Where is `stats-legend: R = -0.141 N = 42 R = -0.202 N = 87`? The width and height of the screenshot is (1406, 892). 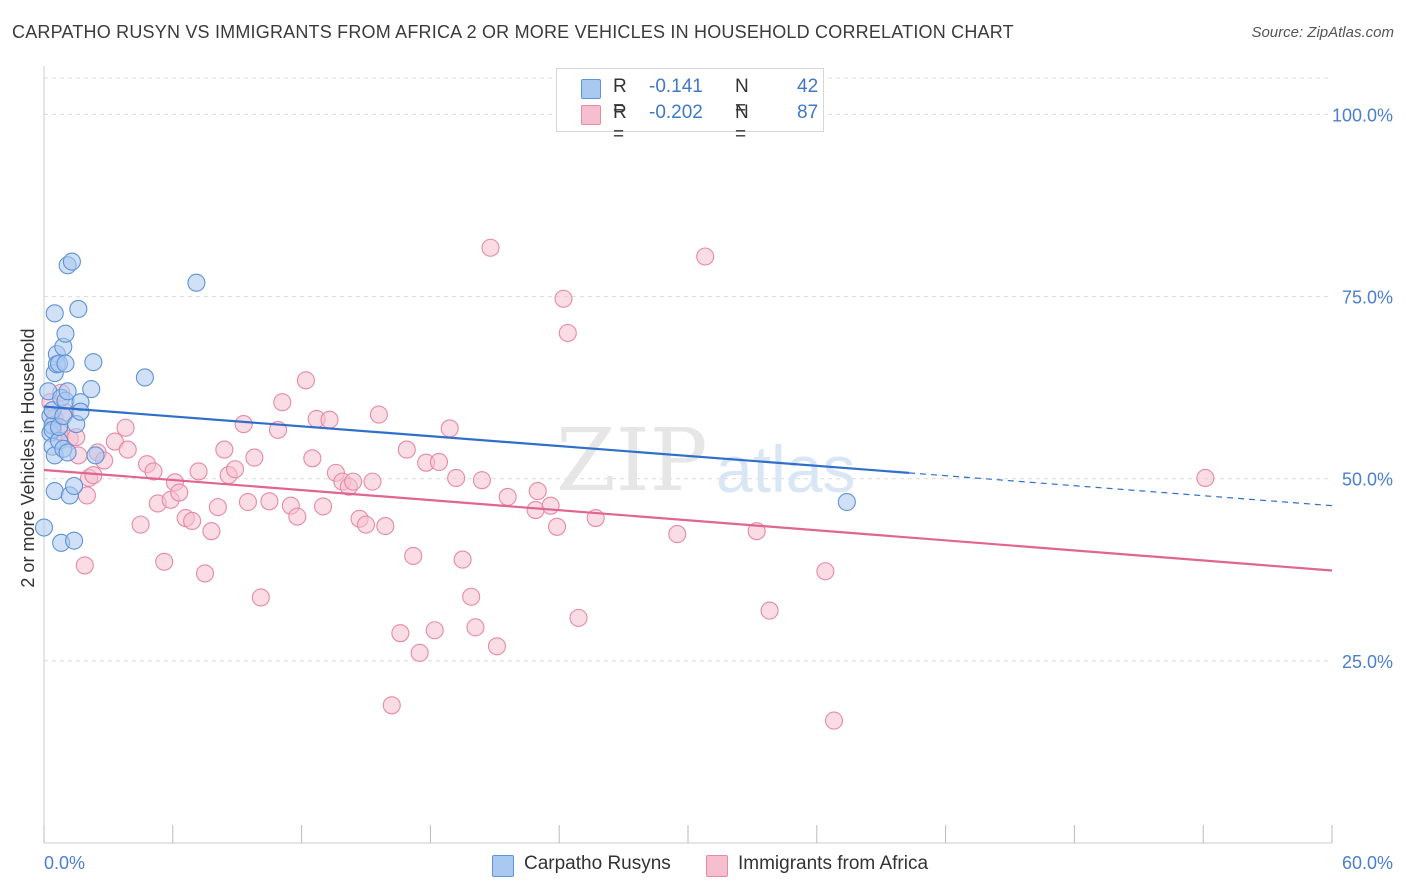
stats-legend: R = -0.141 N = 42 R = -0.202 N = 87 is located at coordinates (690, 106).